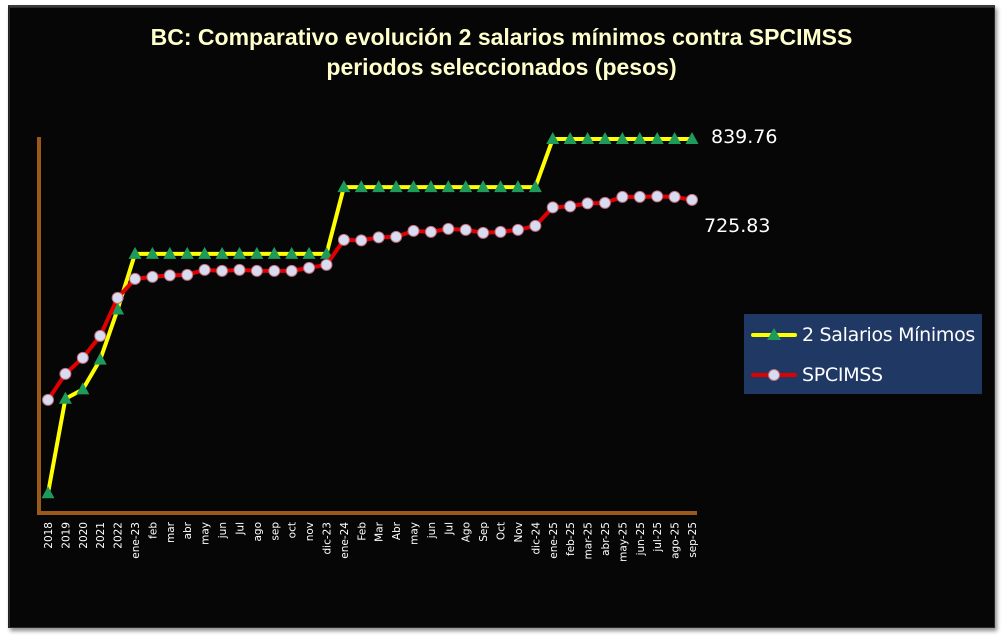 The width and height of the screenshot is (1003, 639). I want to click on x-tick-label: jun, so click(432, 530).